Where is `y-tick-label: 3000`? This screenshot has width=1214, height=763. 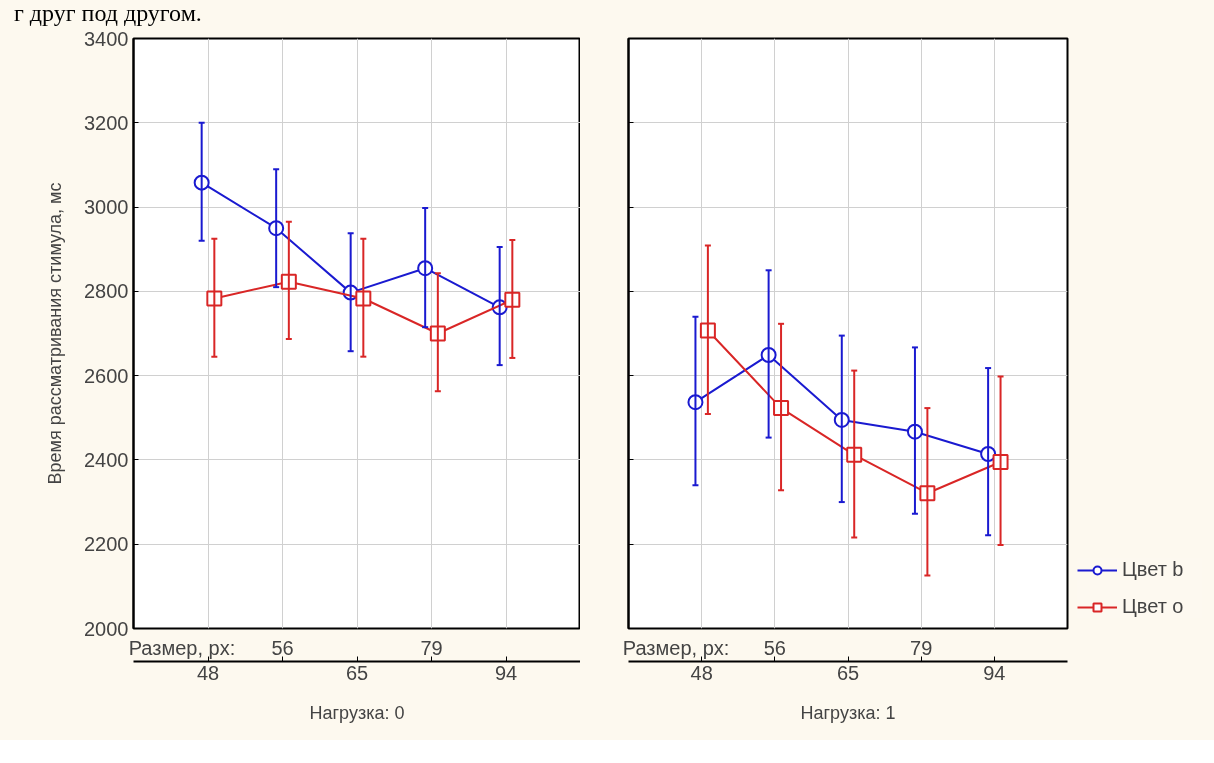 y-tick-label: 3000 is located at coordinates (106, 207).